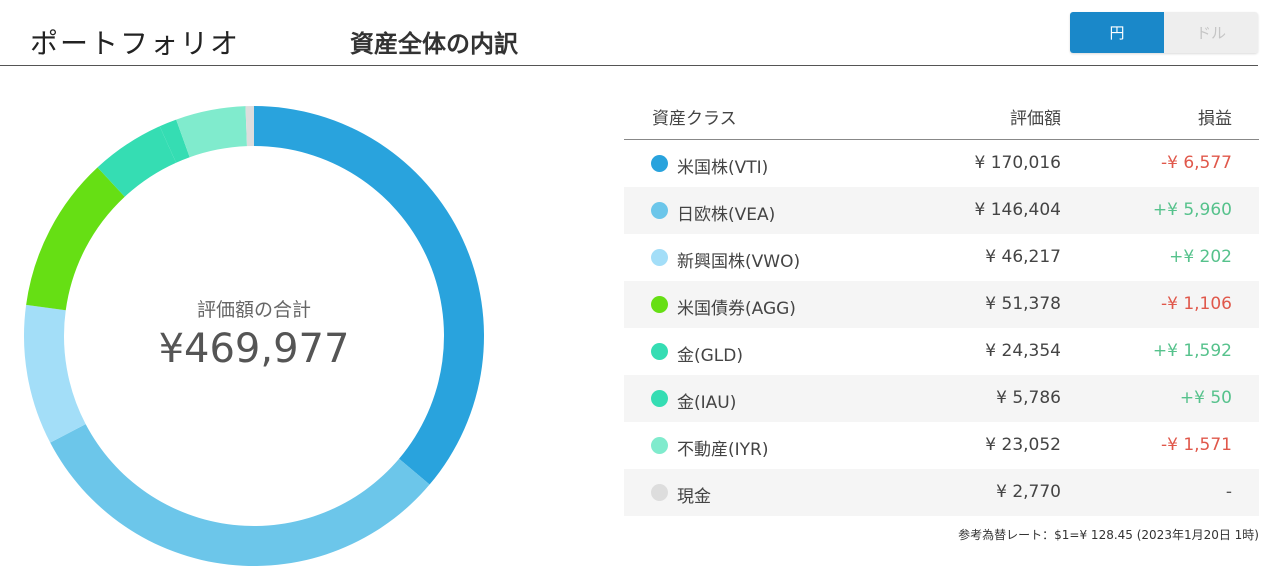 The width and height of the screenshot is (1281, 582). Describe the element at coordinates (723, 168) in the screenshot. I see `asset-name: 米国株(VTI)` at that location.